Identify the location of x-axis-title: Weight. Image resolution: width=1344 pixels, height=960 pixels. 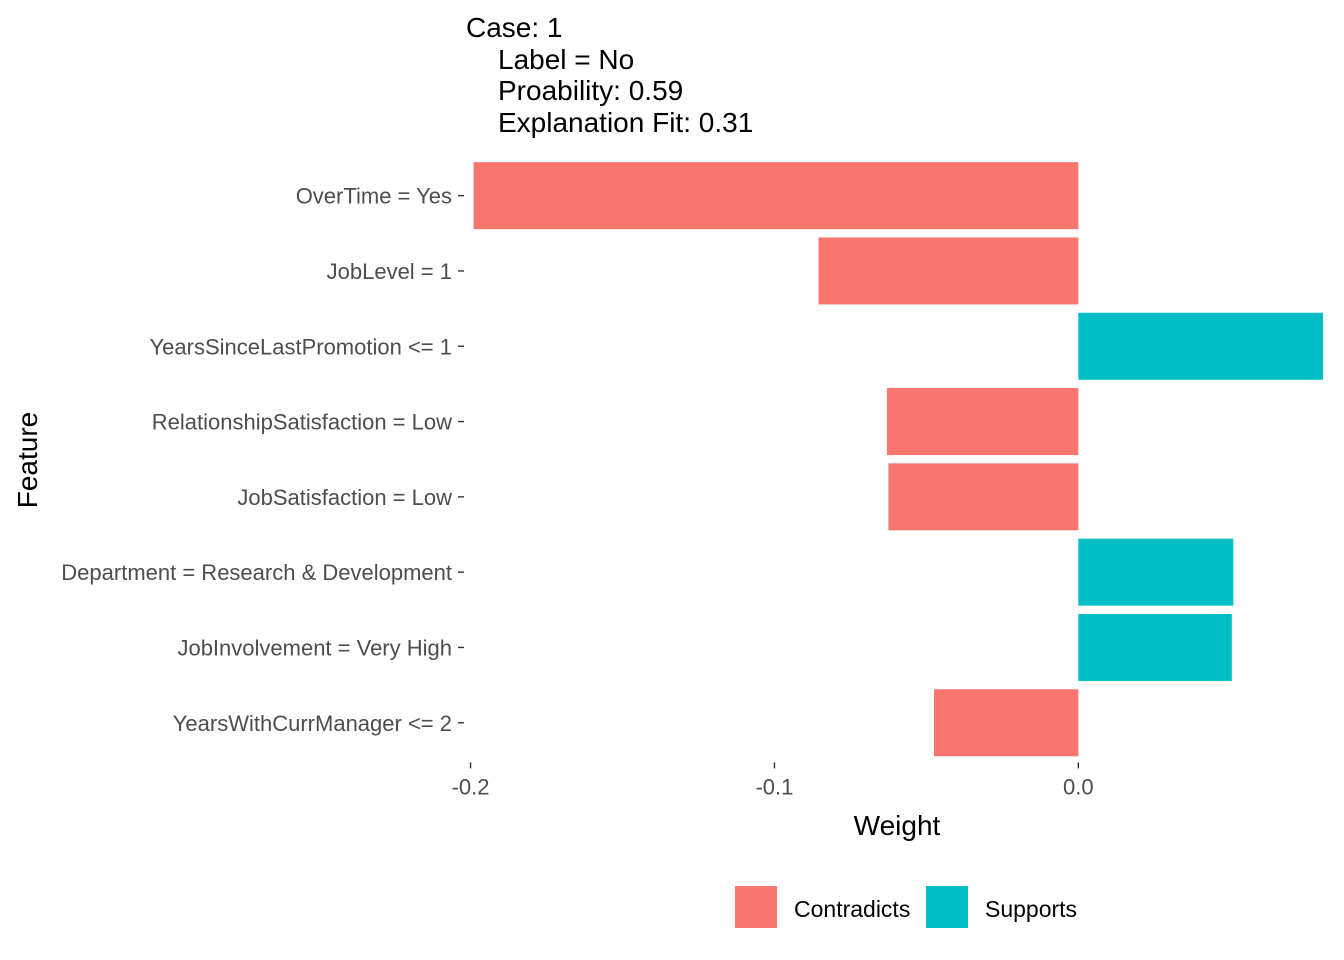
(897, 825).